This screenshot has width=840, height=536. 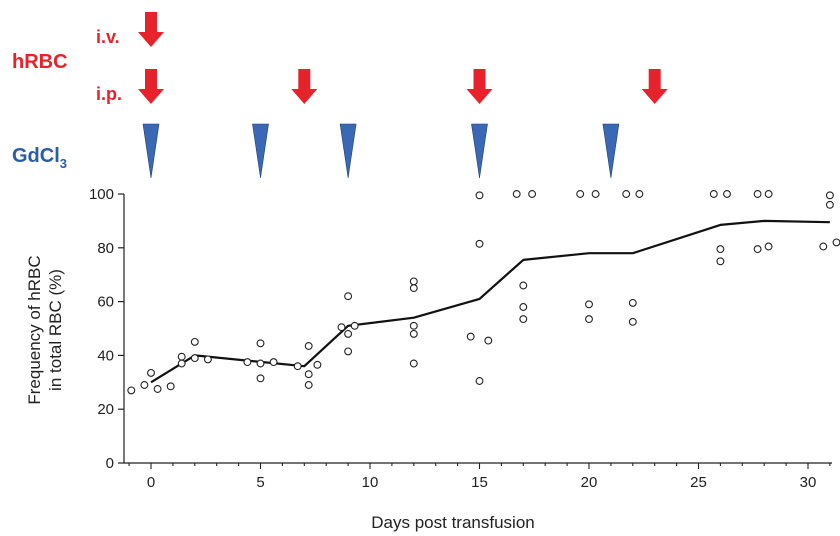 I want to click on gdcl3-label-main: GdCl, so click(x=36, y=156).